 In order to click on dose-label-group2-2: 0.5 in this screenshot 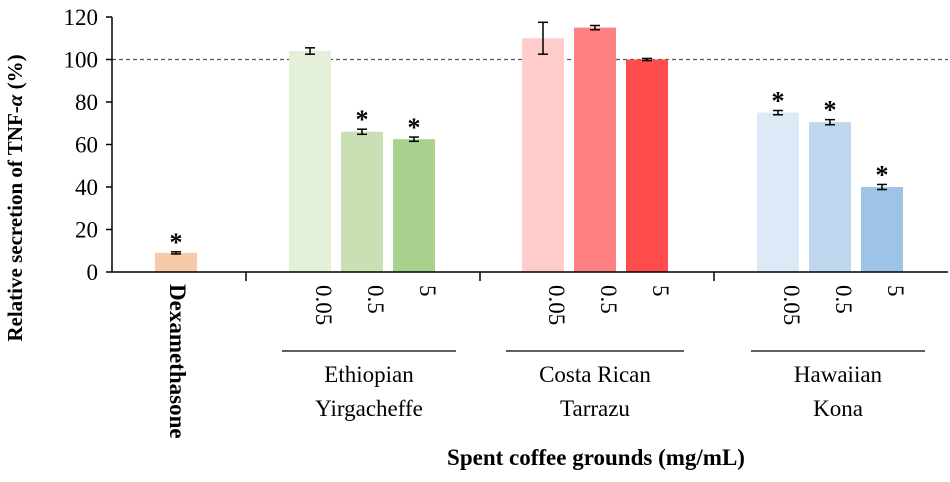, I will do `click(608, 299)`.